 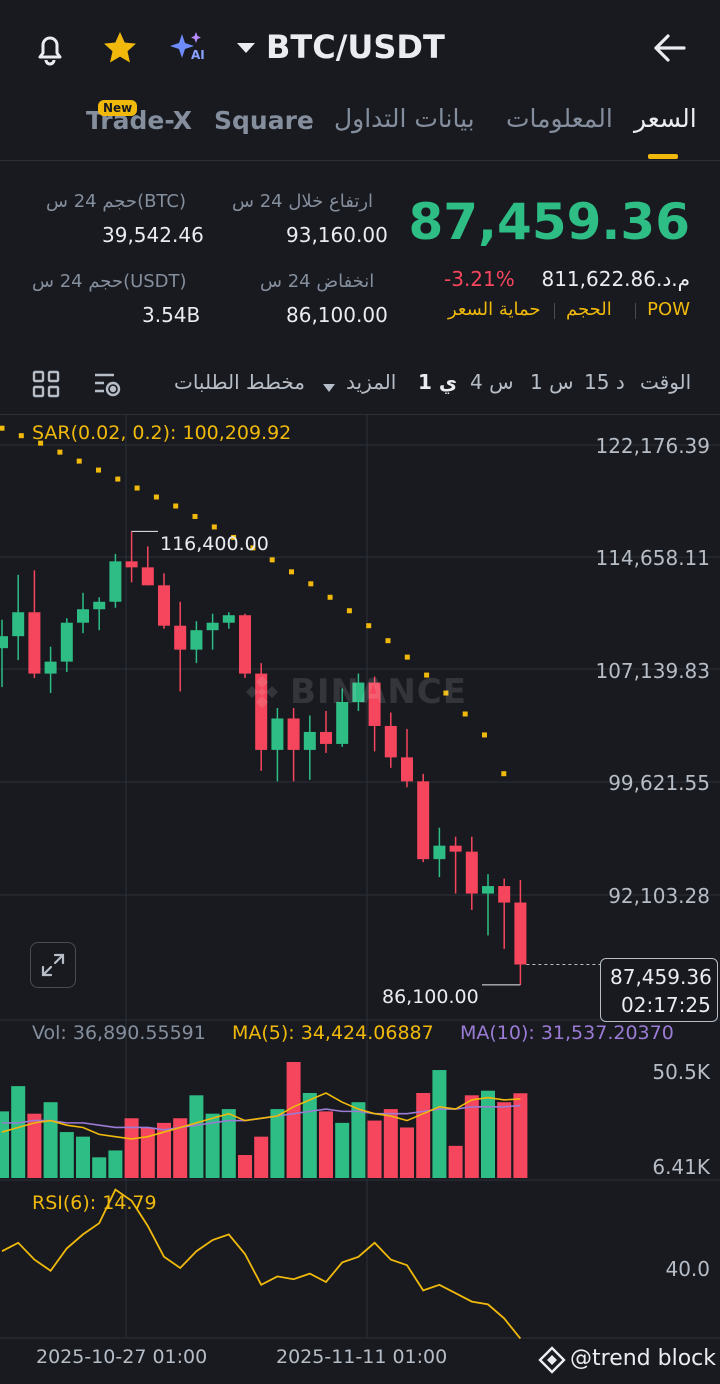 What do you see at coordinates (652, 671) in the screenshot?
I see `price-axis-tick: 107,139.83` at bounding box center [652, 671].